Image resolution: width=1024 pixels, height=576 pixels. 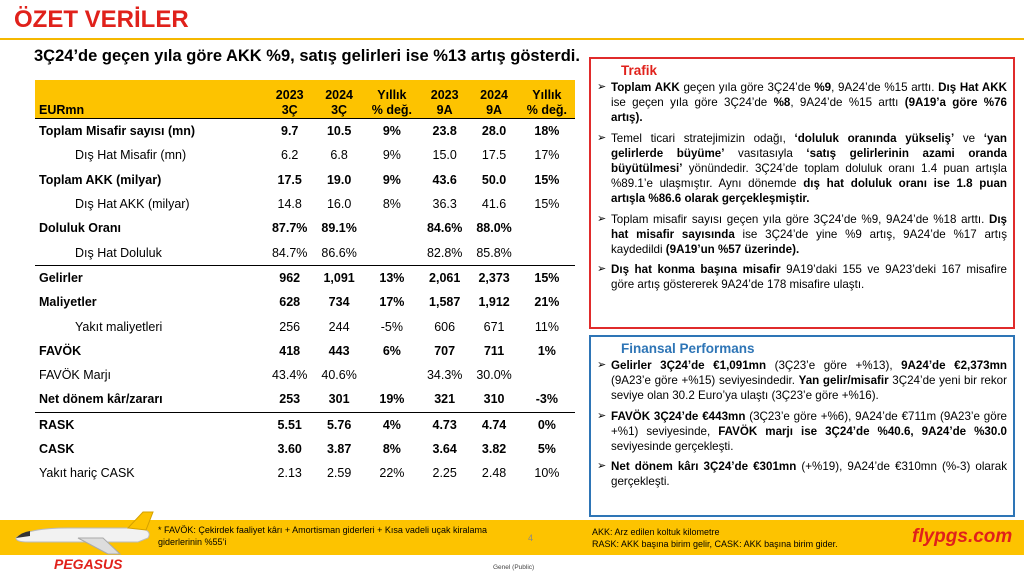 I want to click on cell: -5%, so click(x=391, y=326).